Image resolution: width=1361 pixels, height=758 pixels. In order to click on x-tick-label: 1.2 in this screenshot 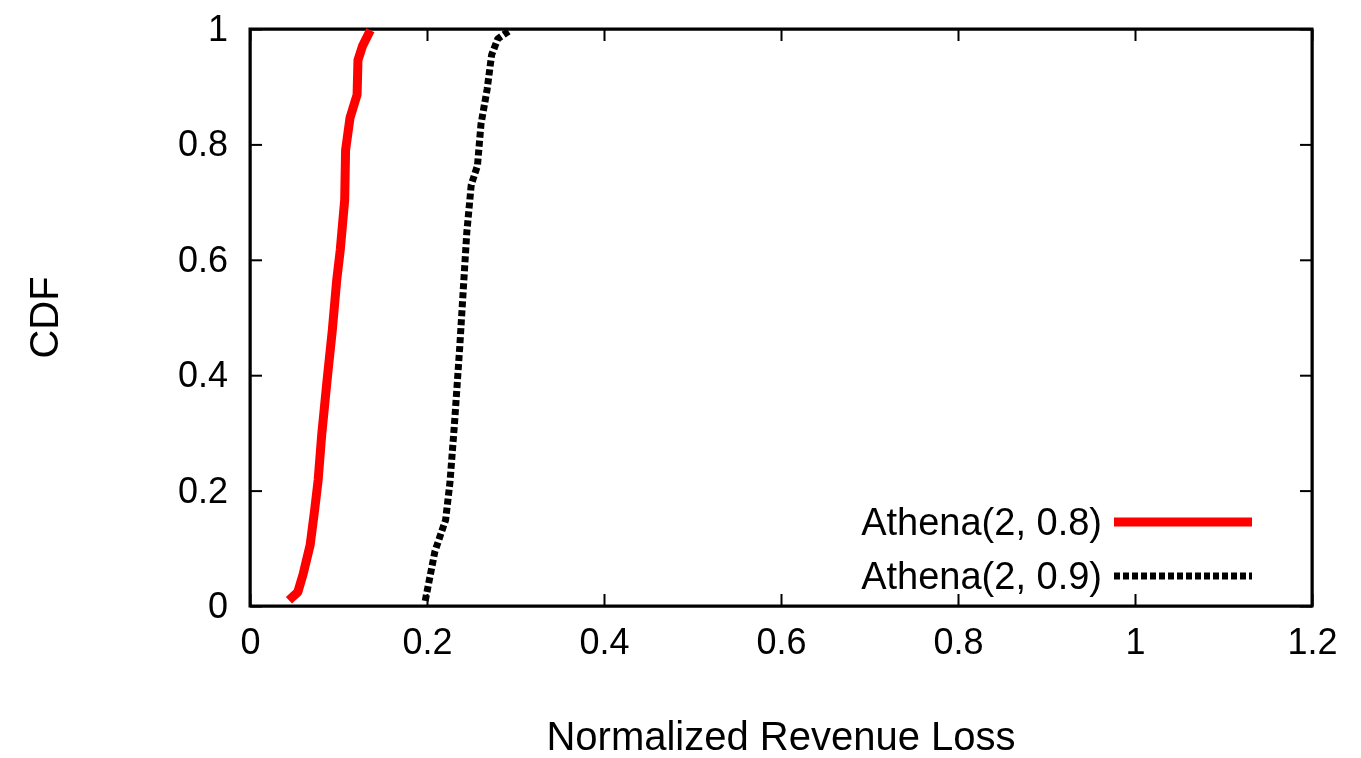, I will do `click(1312, 641)`.